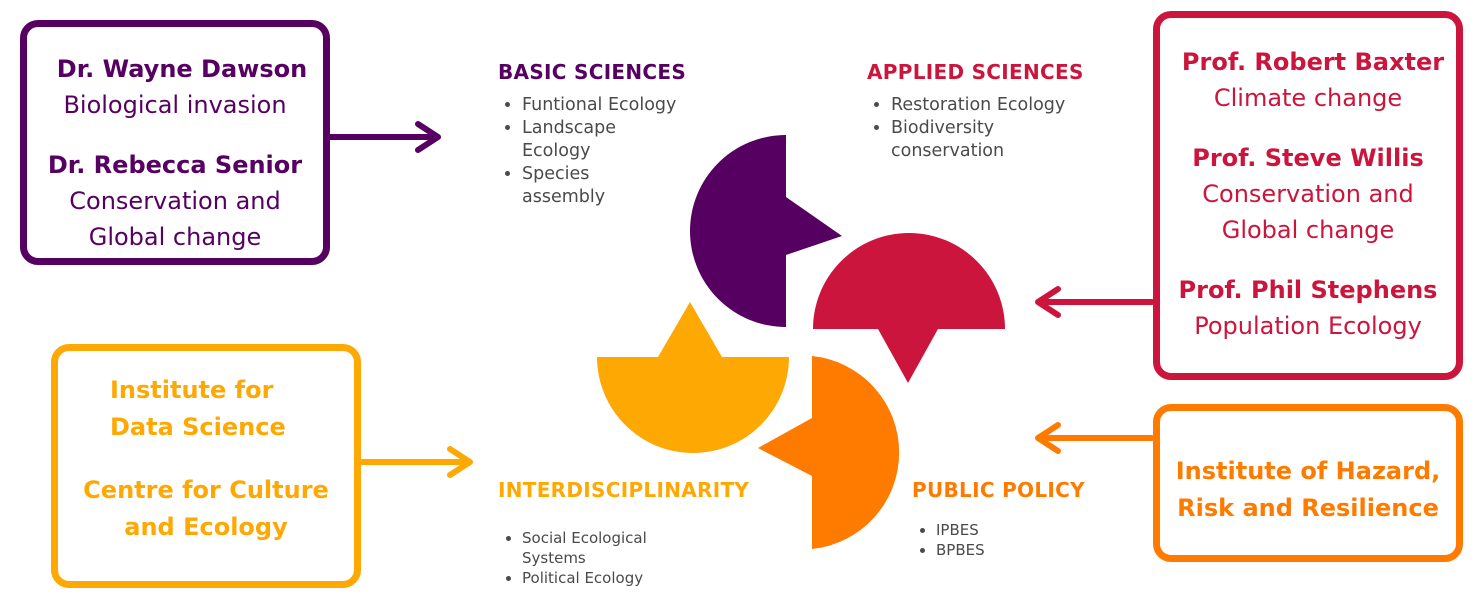 The width and height of the screenshot is (1480, 613). Describe the element at coordinates (693, 377) in the screenshot. I see `yellow-quarter-shape` at that location.